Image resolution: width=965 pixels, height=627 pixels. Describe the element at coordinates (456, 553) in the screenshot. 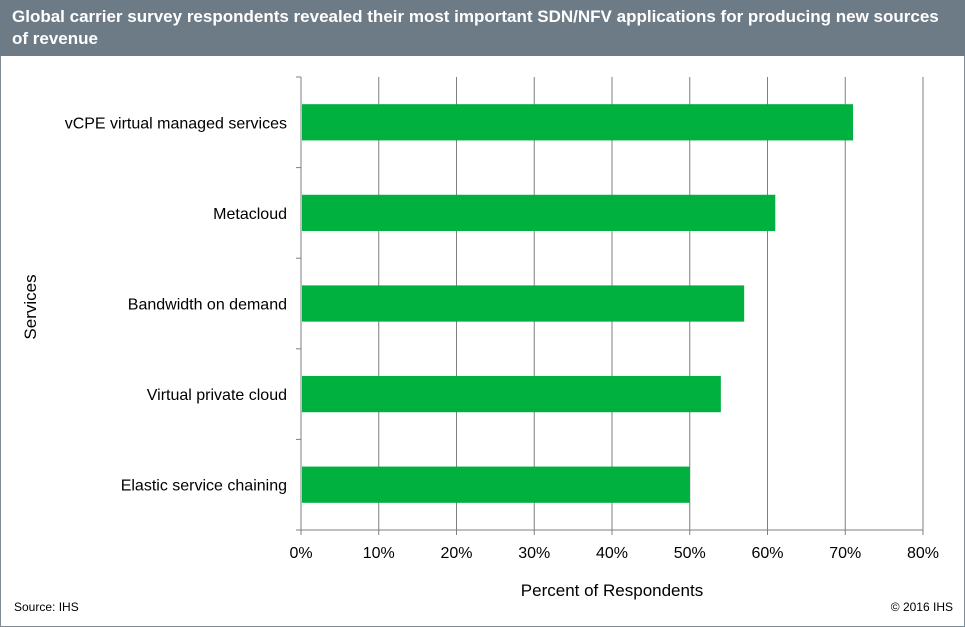

I see `x-tick-label: 20%` at that location.